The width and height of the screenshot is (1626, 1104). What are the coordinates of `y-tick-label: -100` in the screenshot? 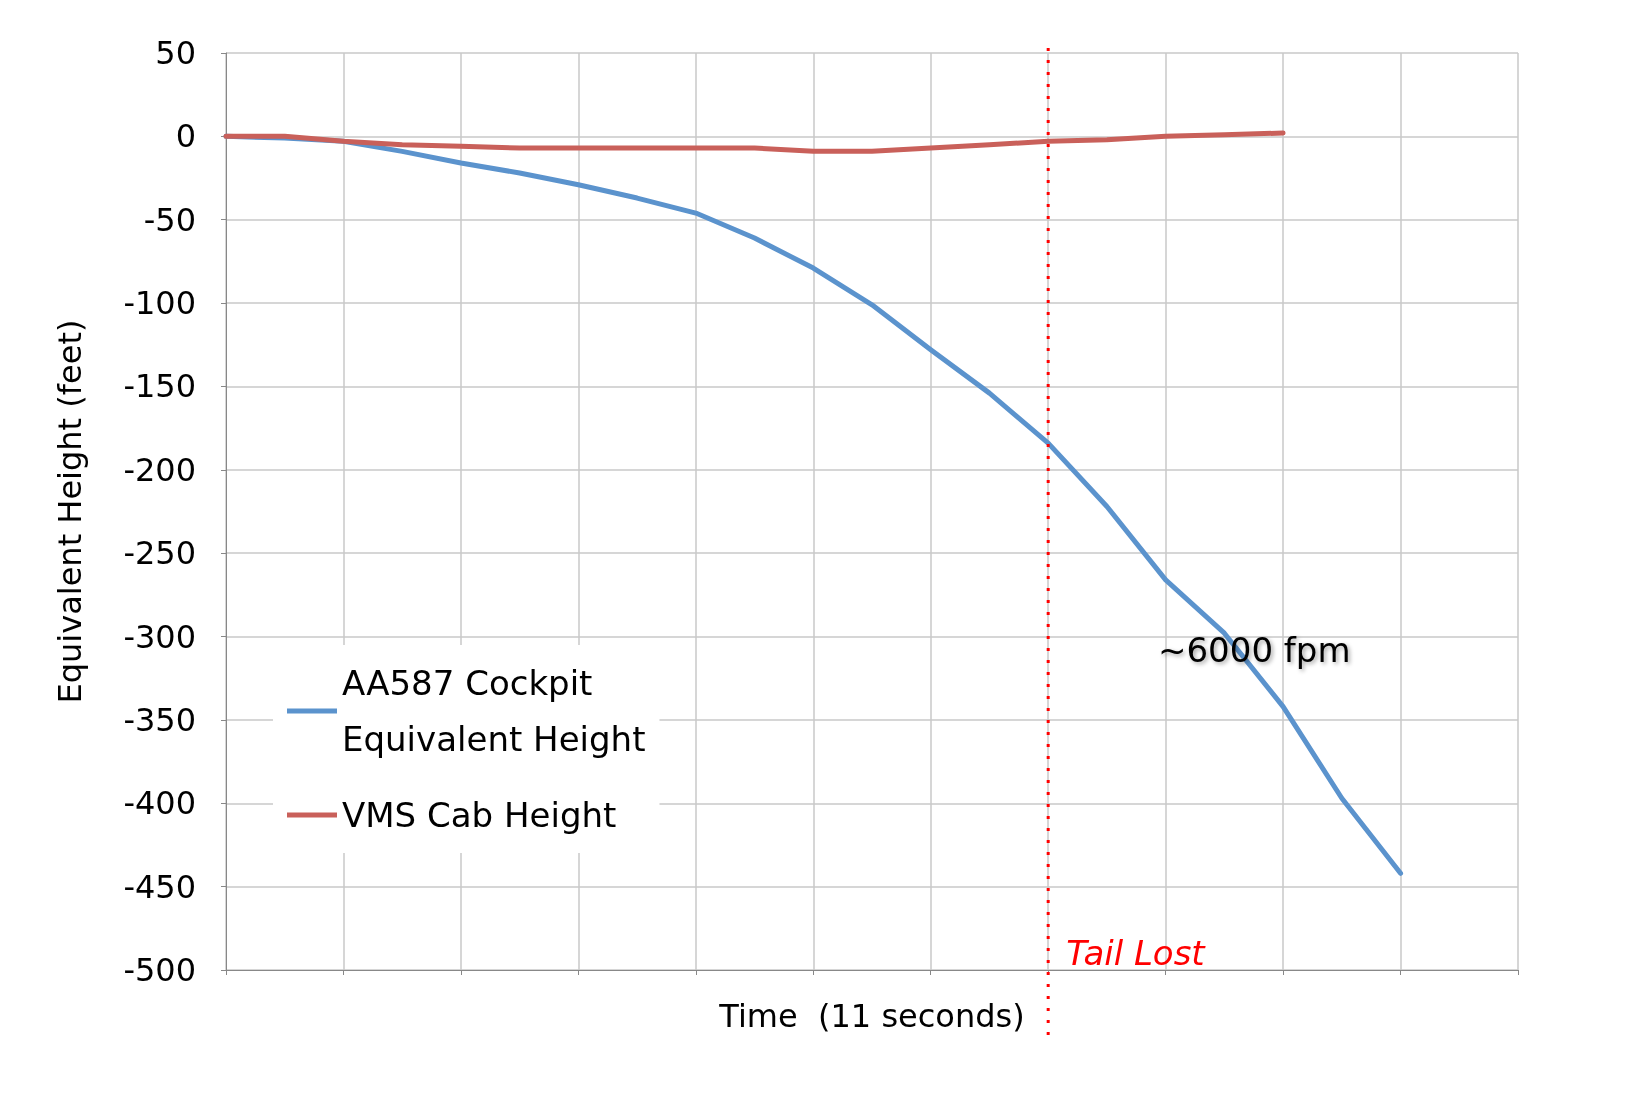 It's located at (159, 303).